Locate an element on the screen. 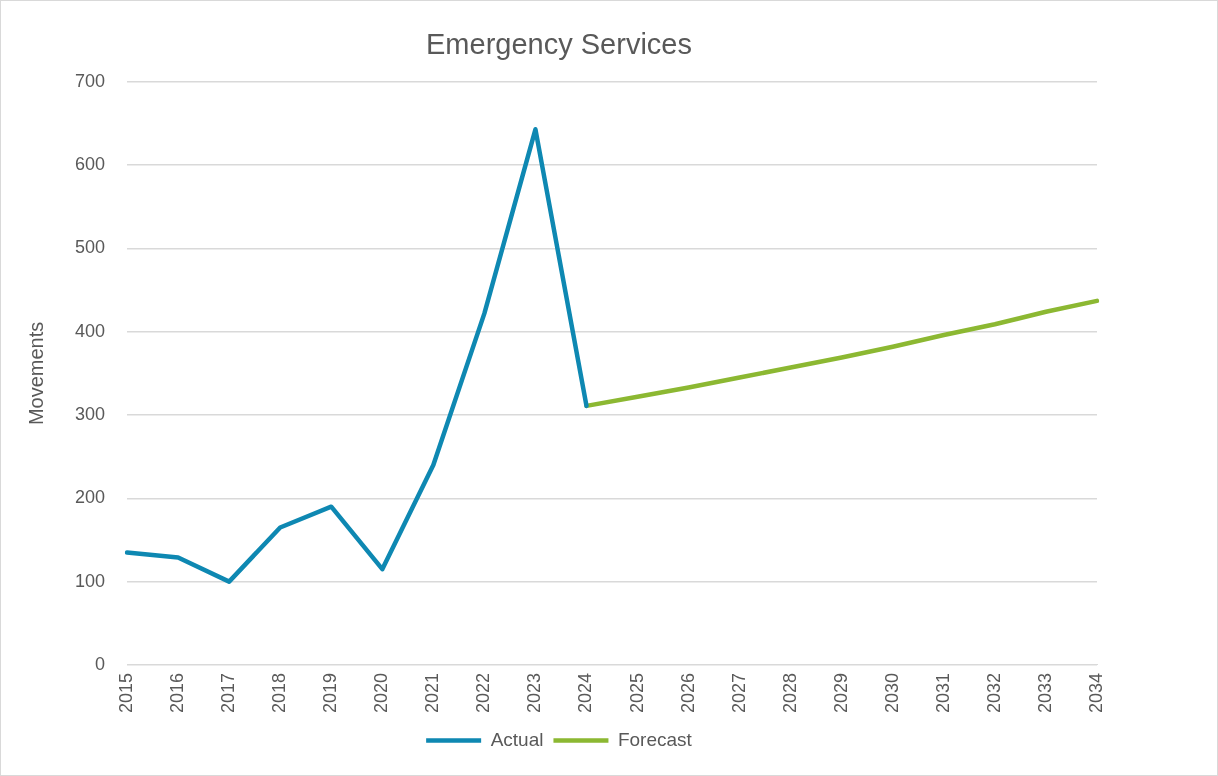  x-tick-label: 2016 is located at coordinates (177, 692).